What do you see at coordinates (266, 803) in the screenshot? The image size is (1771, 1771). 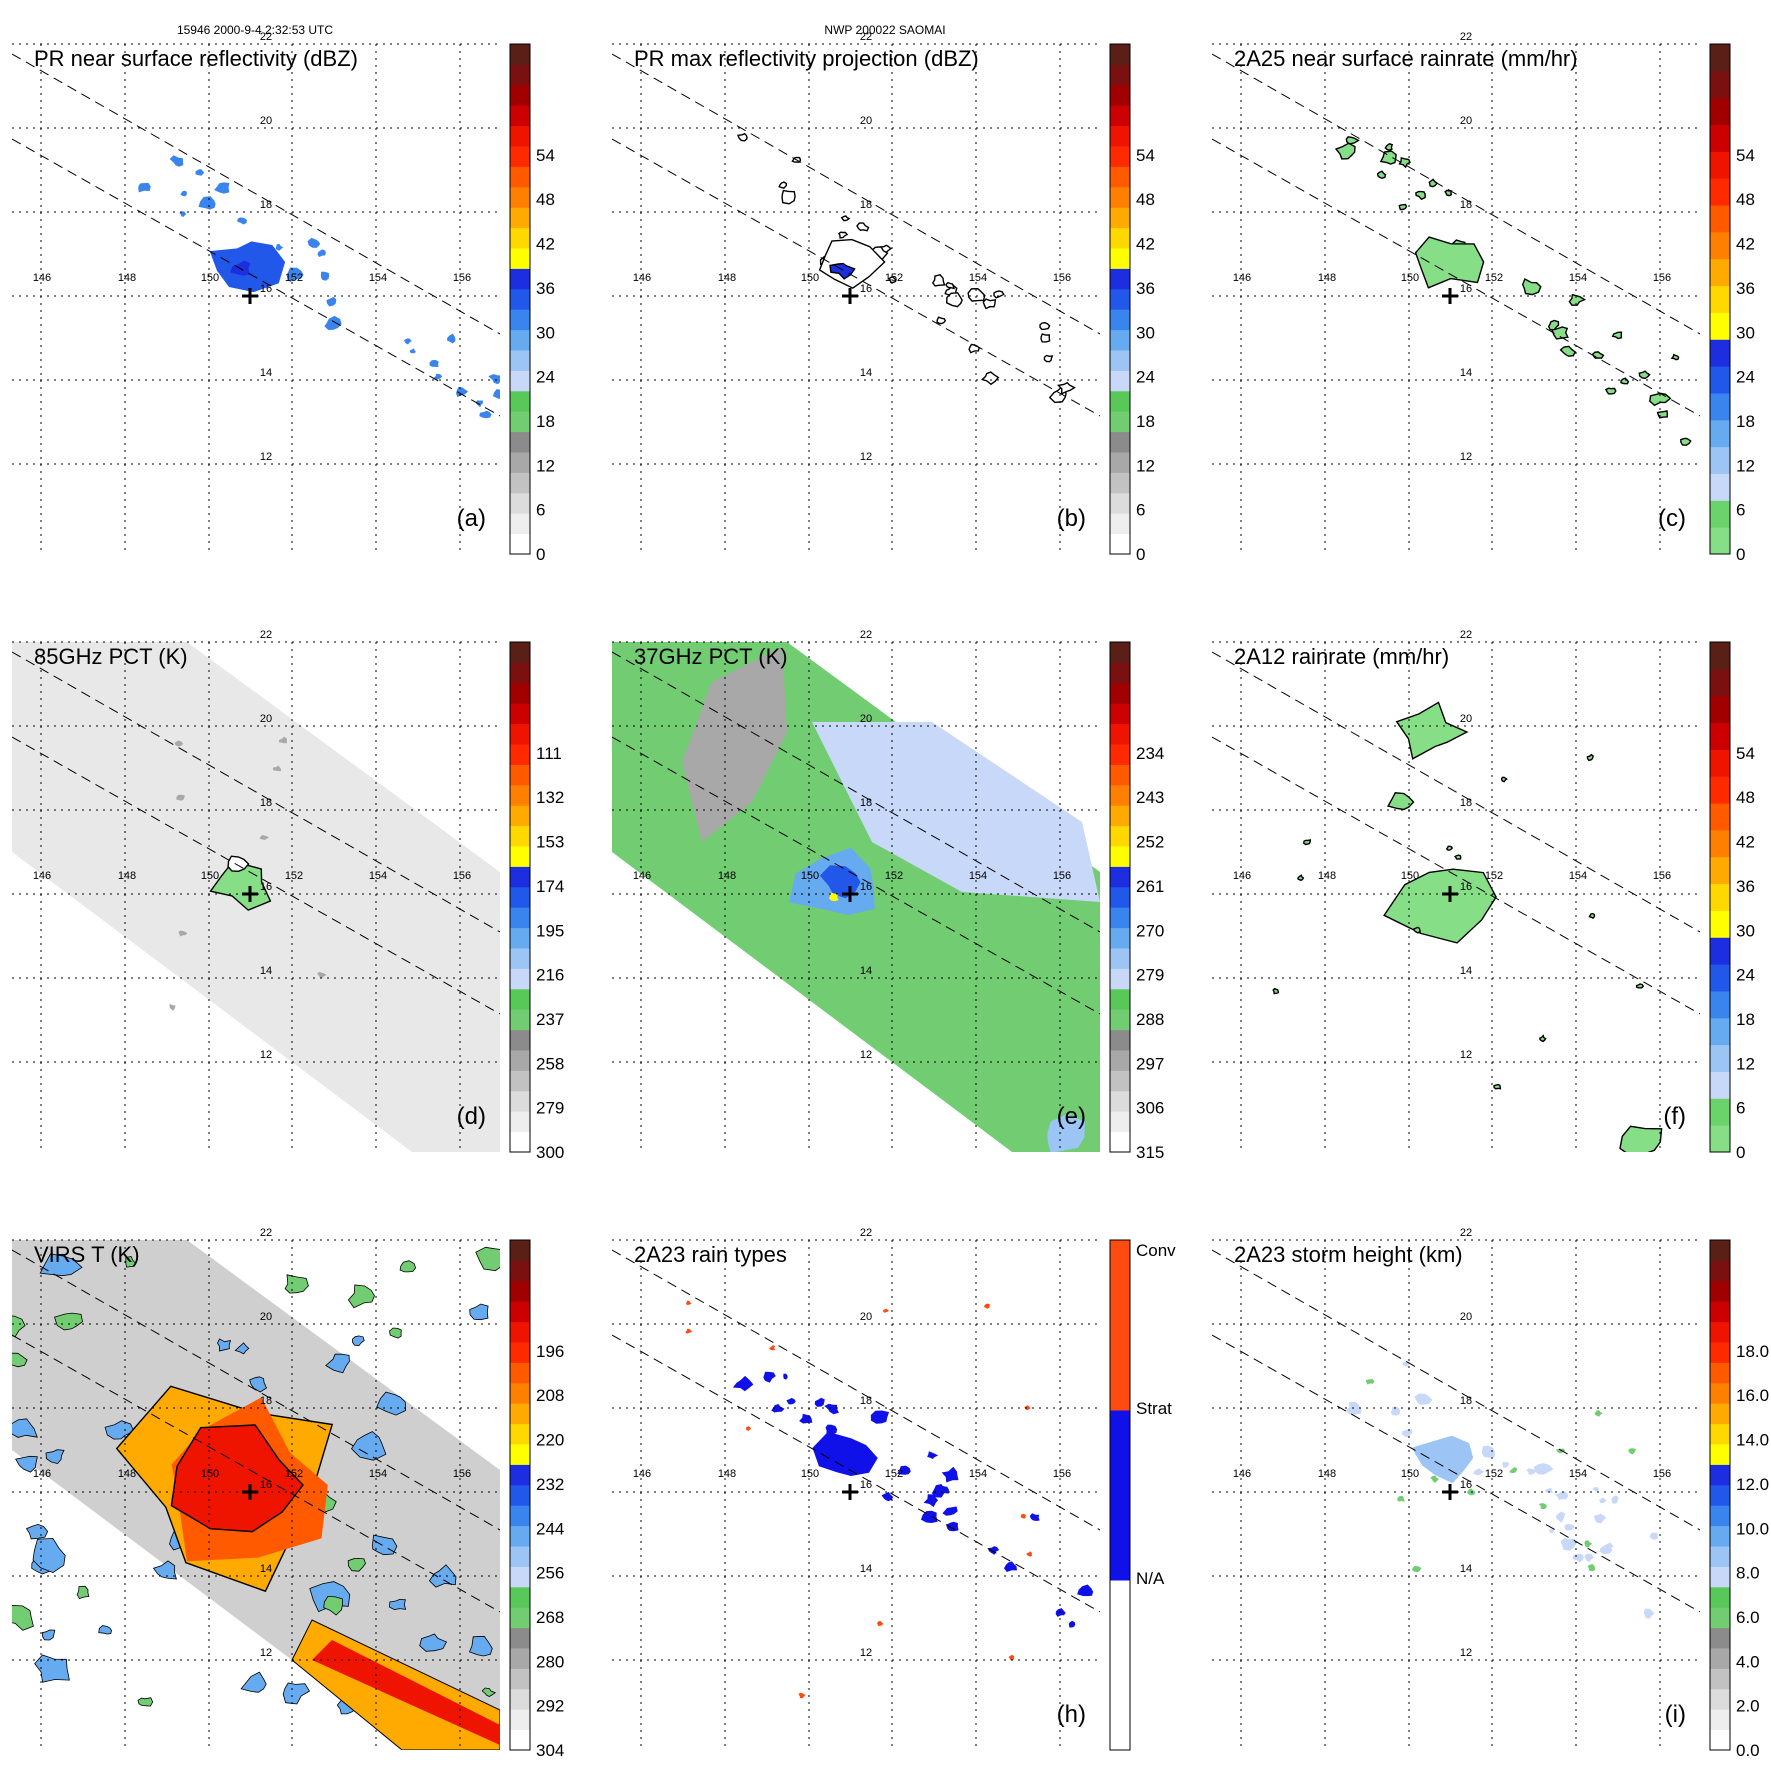 I see `lat-tick-label: 18` at bounding box center [266, 803].